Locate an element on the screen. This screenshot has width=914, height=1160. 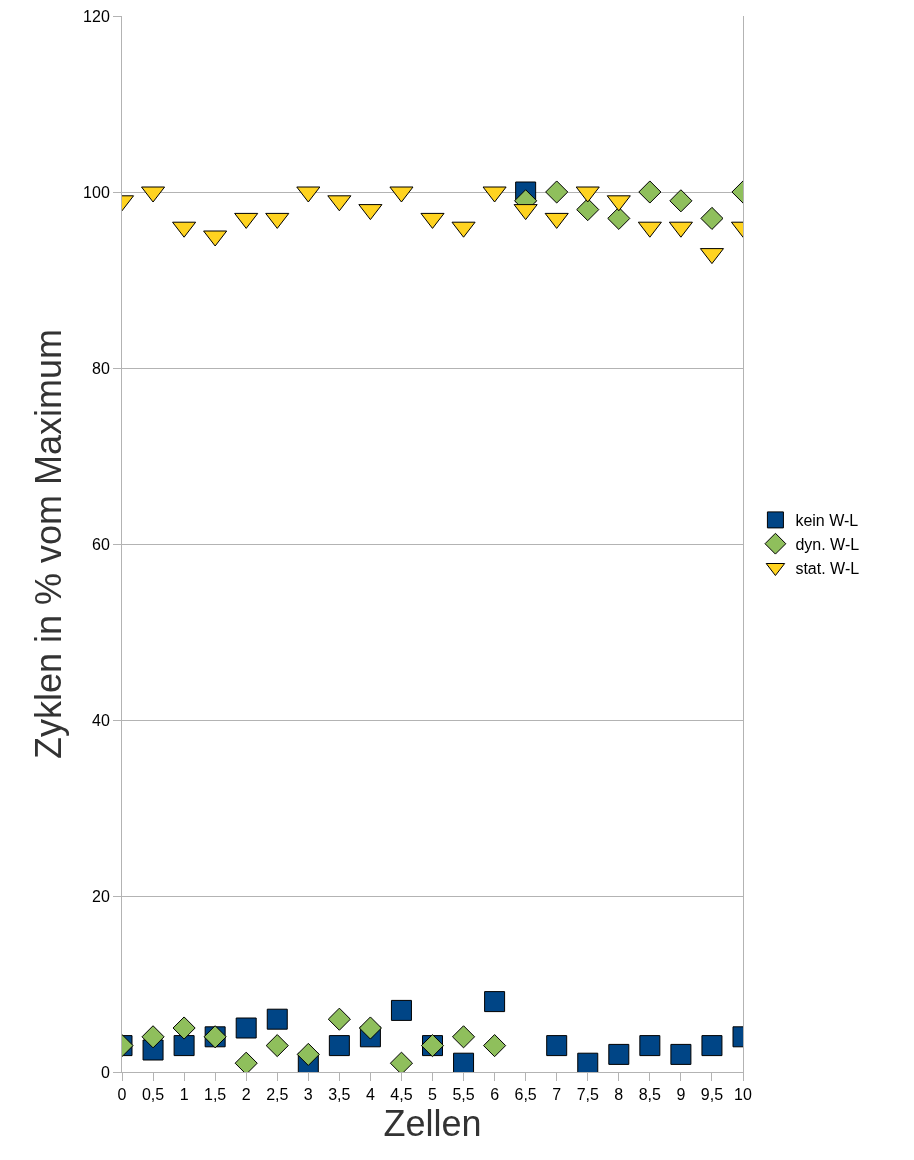
x-tick-label: 6,5 is located at coordinates (525, 1095).